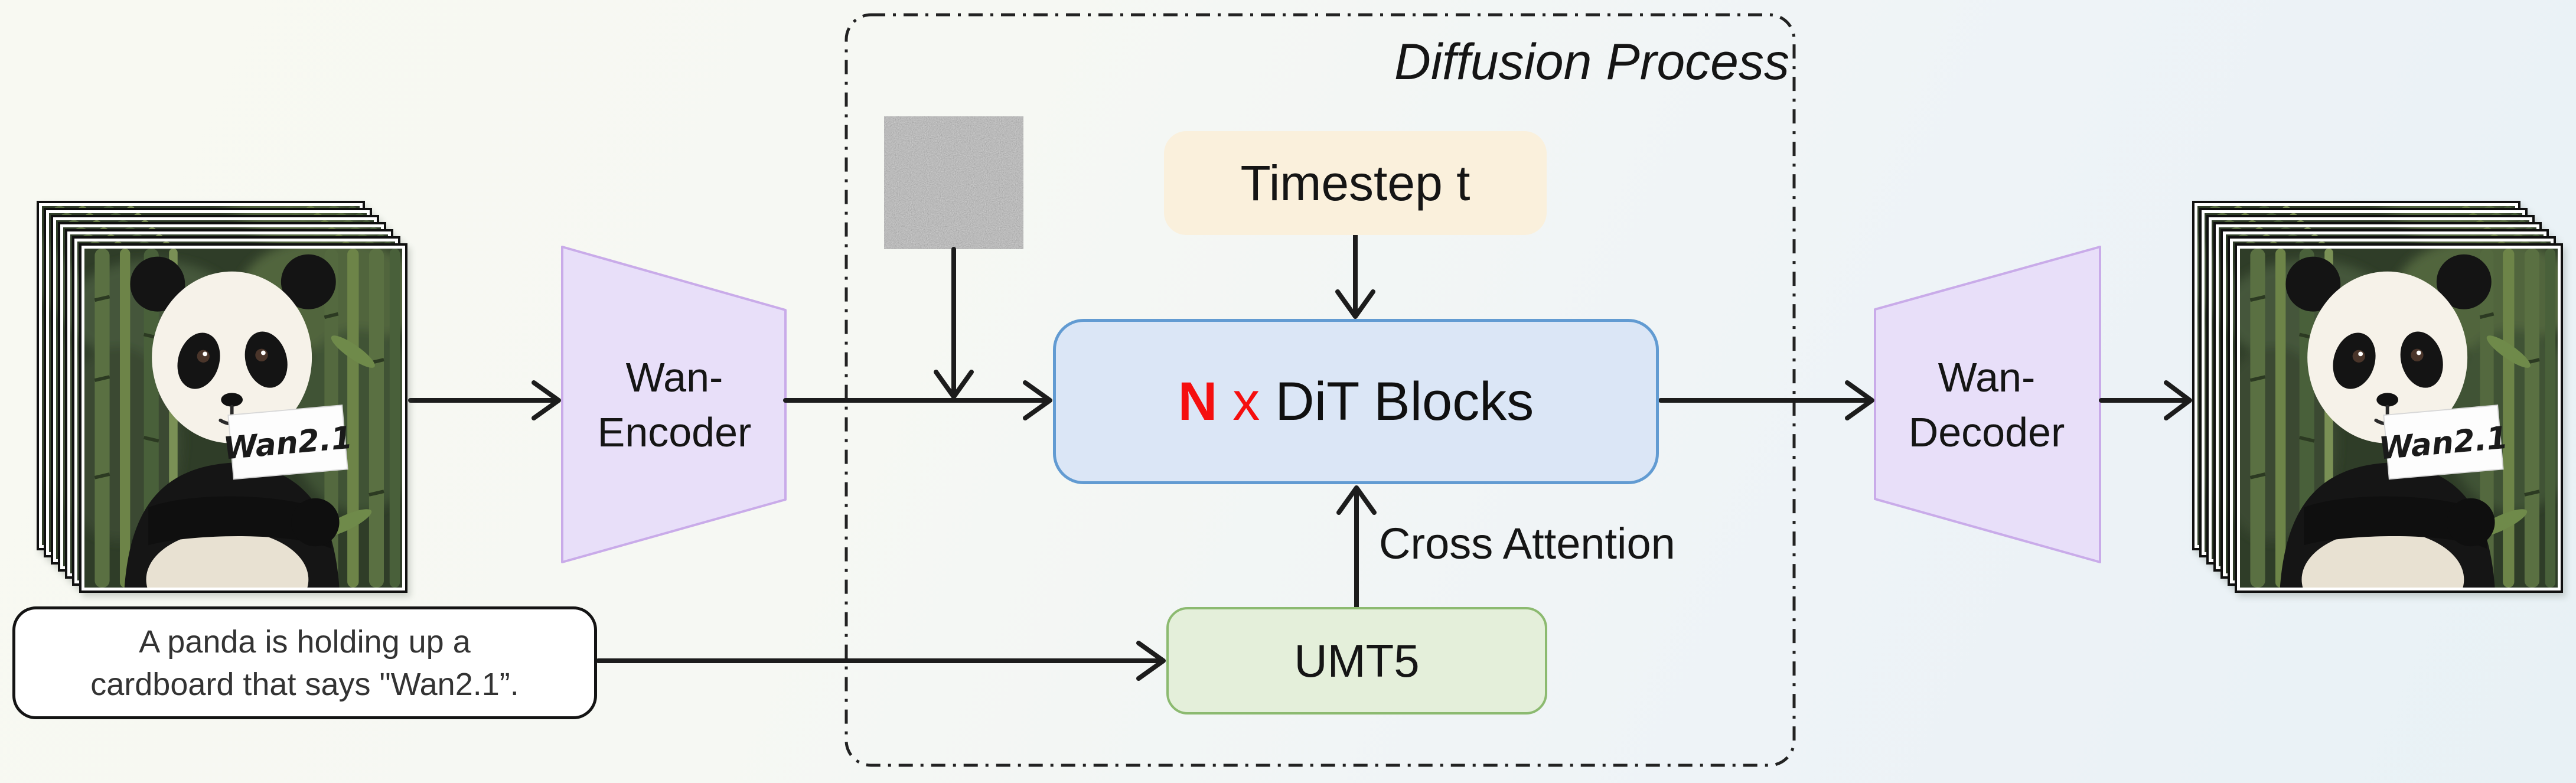 The width and height of the screenshot is (2576, 783). Describe the element at coordinates (1987, 377) in the screenshot. I see `decoder-label-line1: Wan-` at that location.